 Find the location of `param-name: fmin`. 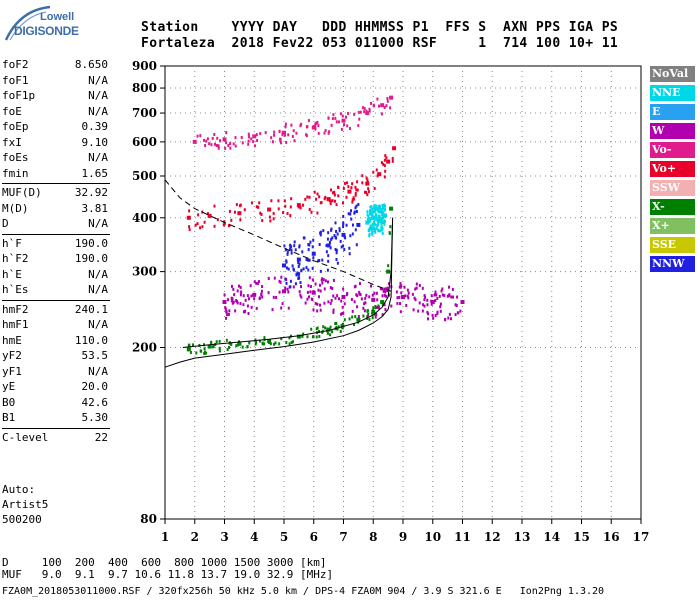

param-name: fmin is located at coordinates (15, 173).